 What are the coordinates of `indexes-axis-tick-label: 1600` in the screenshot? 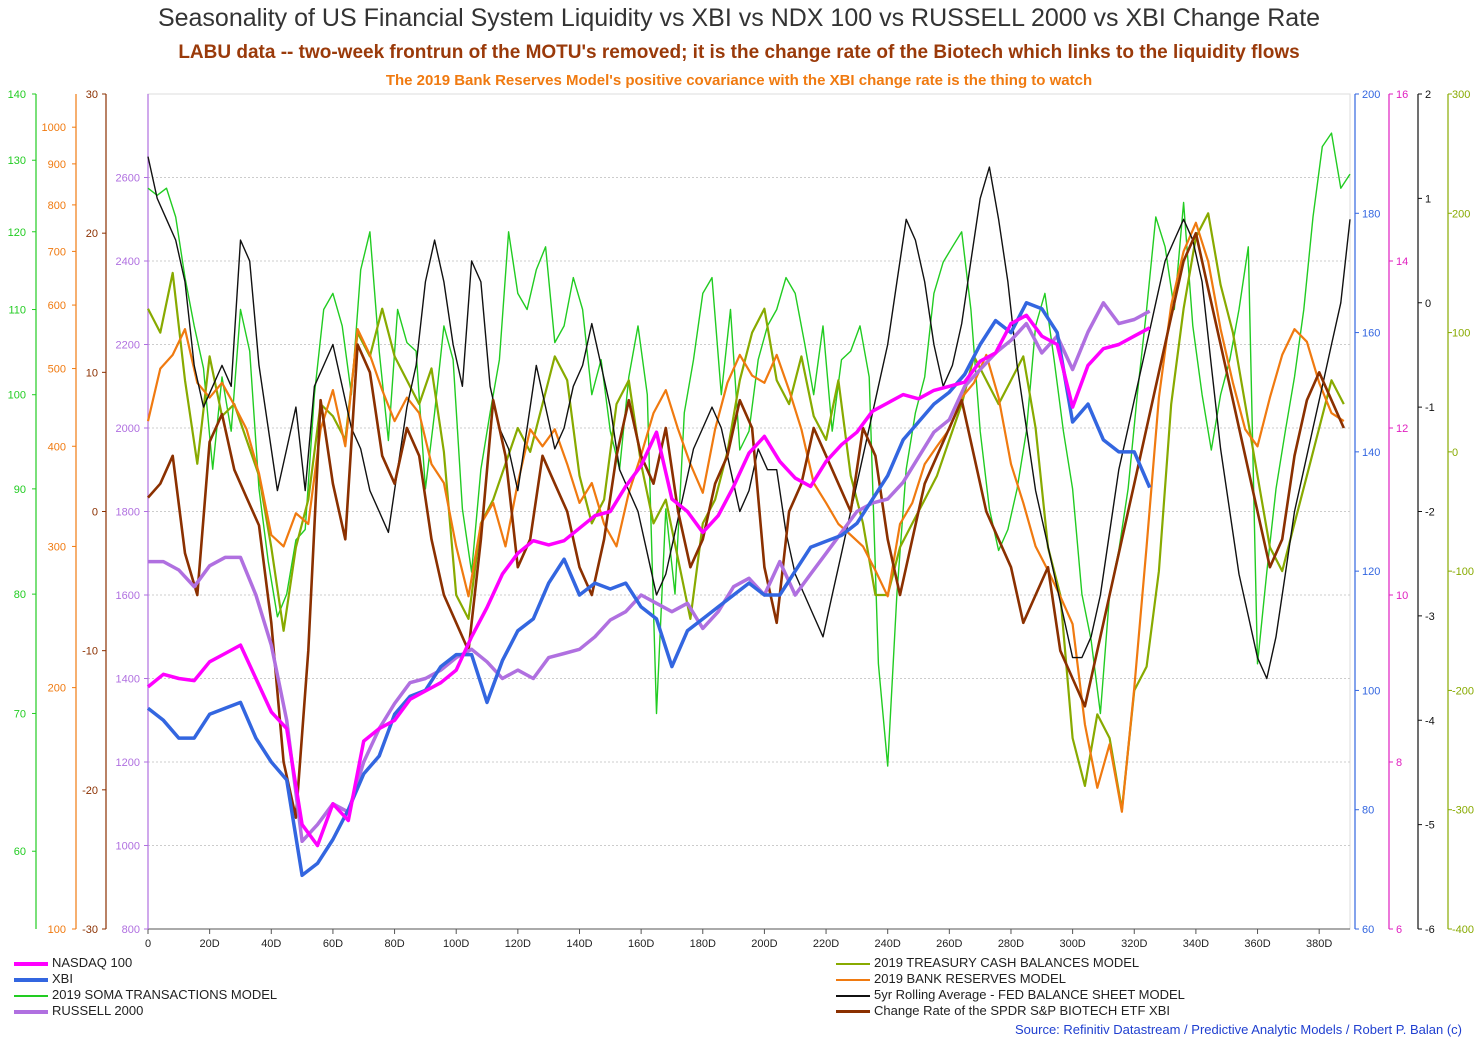 It's located at (128, 596).